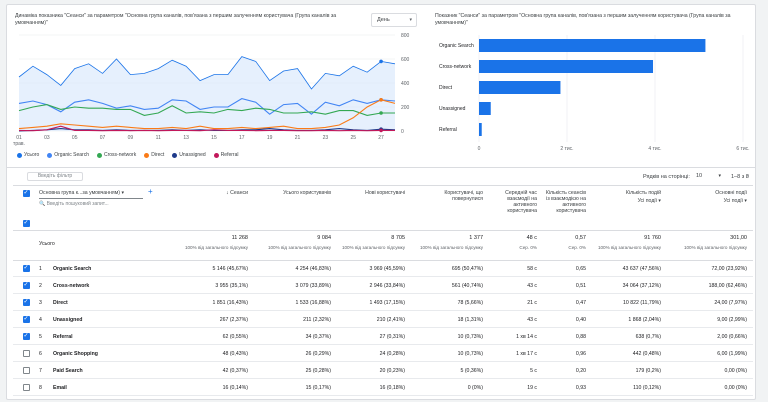  I want to click on table-cell: 21 с, so click(532, 303).